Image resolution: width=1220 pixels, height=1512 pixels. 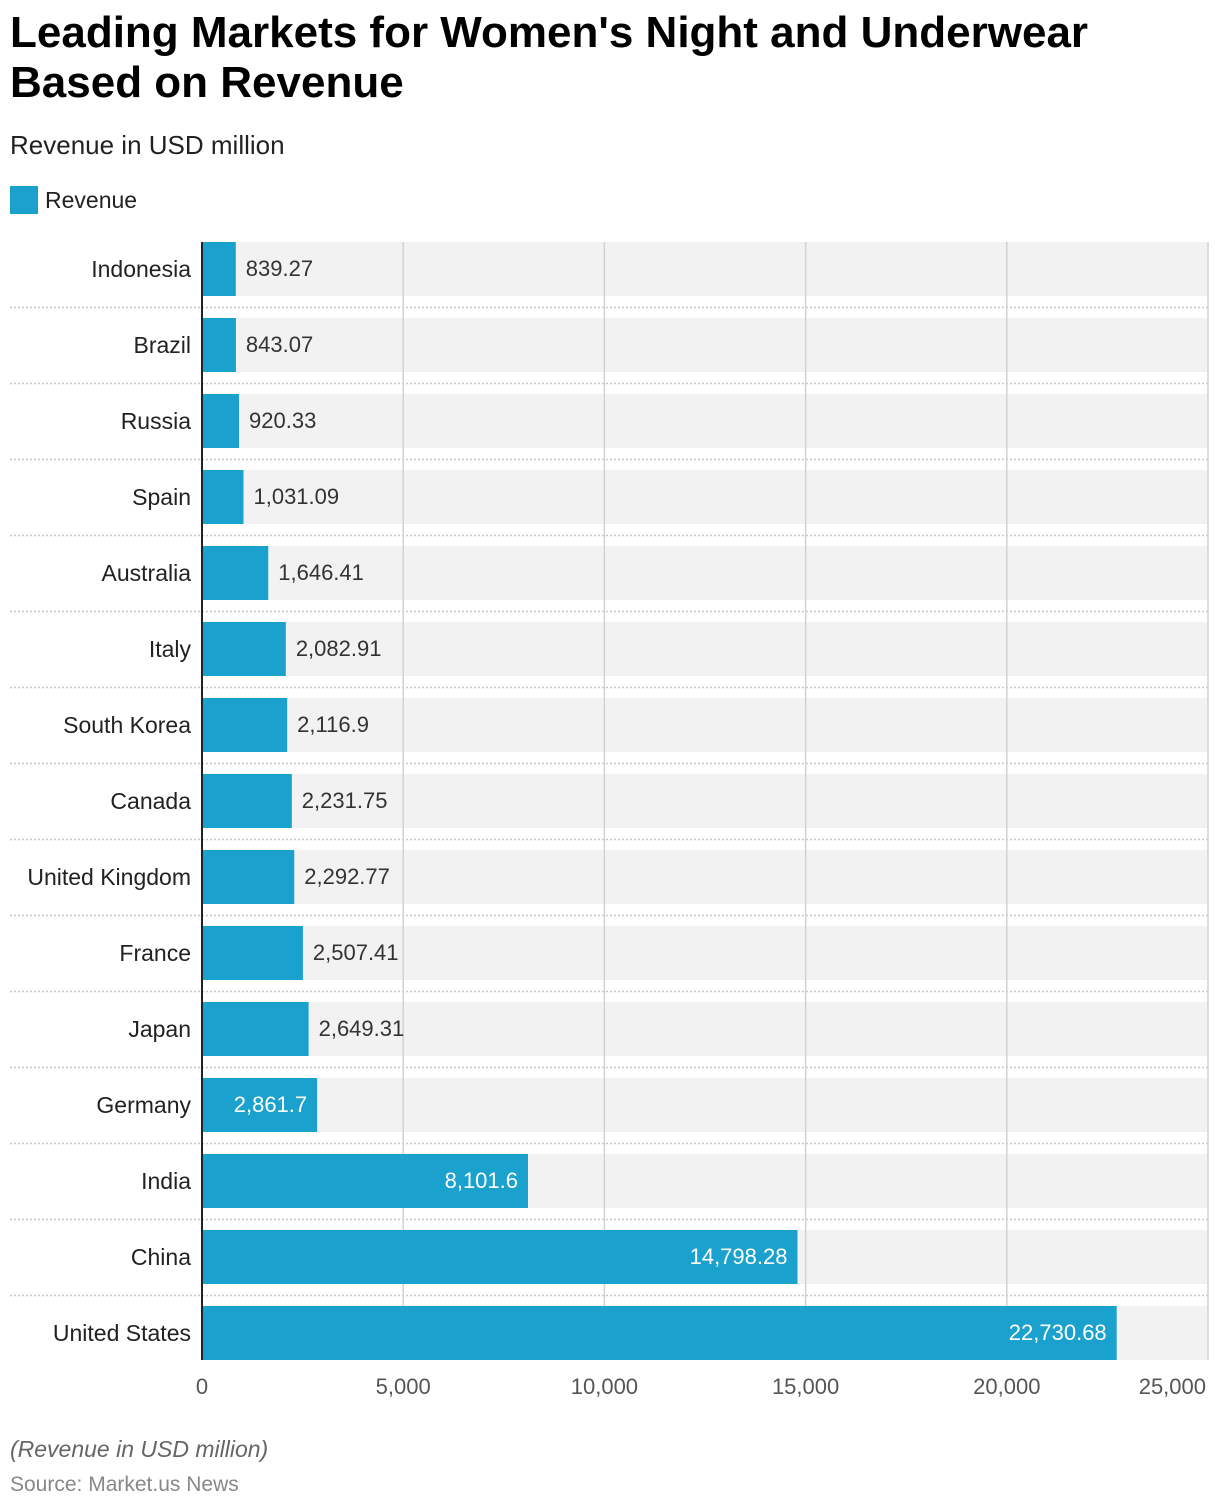 What do you see at coordinates (161, 497) in the screenshot?
I see `category-label: Spain` at bounding box center [161, 497].